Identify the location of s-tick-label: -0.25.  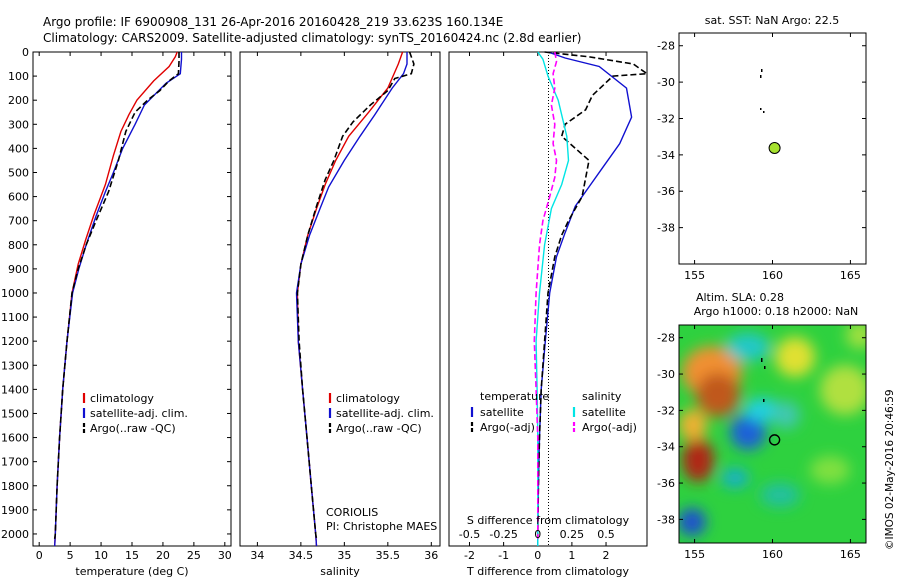
(503, 534).